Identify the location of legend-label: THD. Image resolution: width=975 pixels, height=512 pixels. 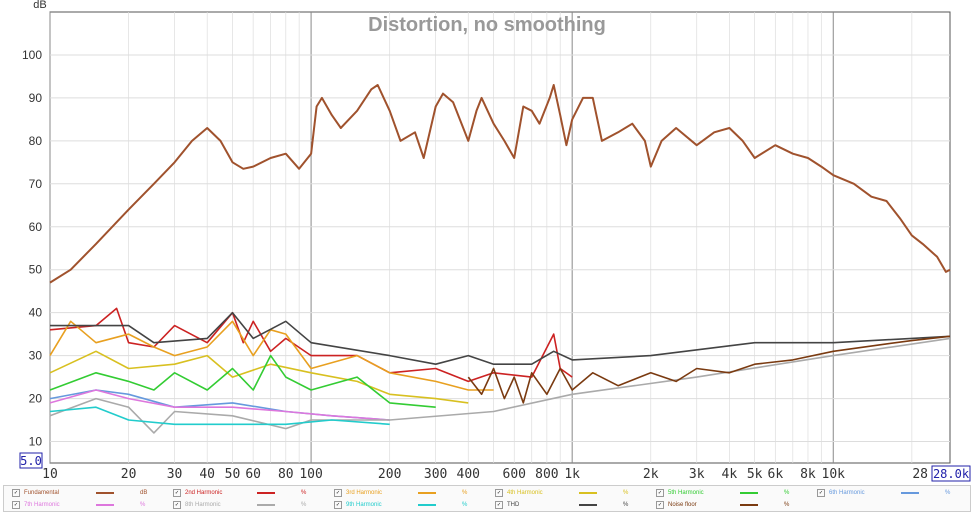
(513, 504).